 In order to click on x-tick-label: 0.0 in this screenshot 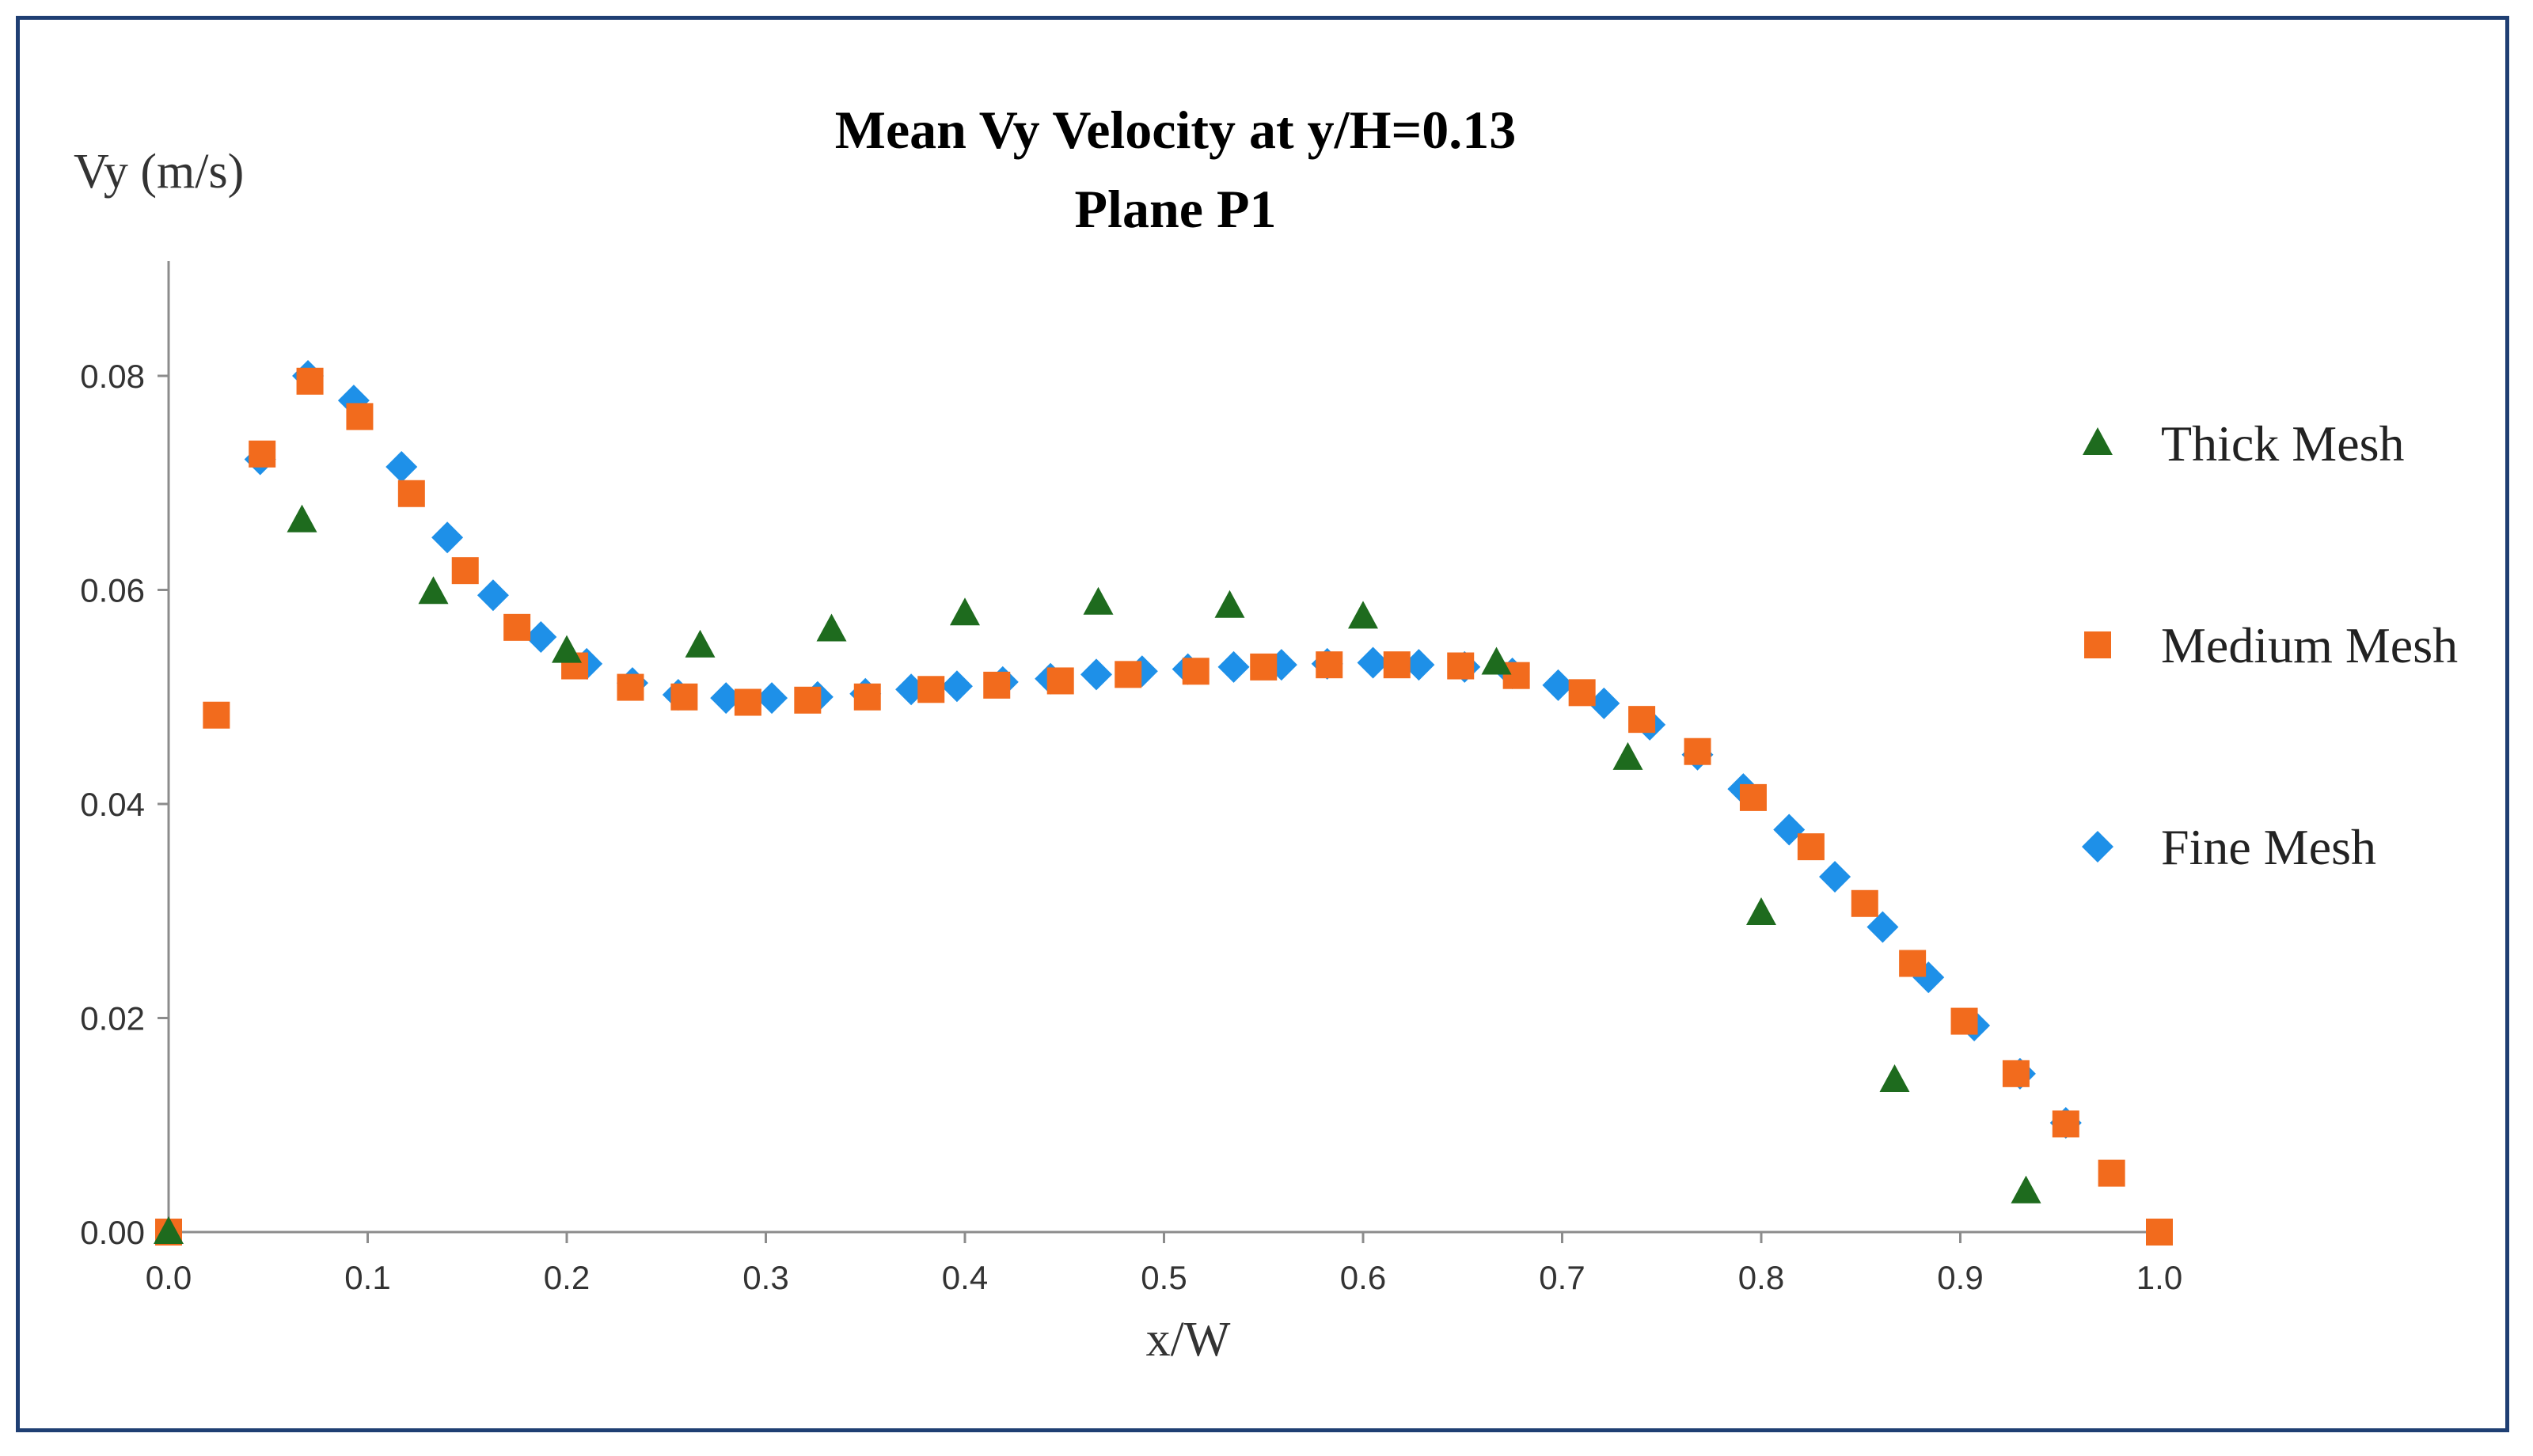, I will do `click(169, 1277)`.